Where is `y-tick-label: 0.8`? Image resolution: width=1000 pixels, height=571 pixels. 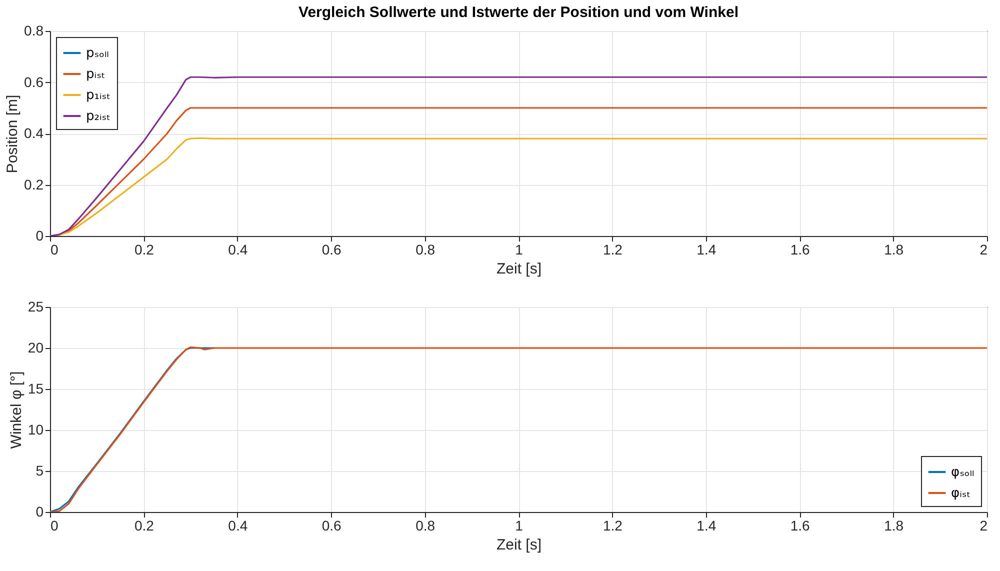
y-tick-label: 0.8 is located at coordinates (34, 30).